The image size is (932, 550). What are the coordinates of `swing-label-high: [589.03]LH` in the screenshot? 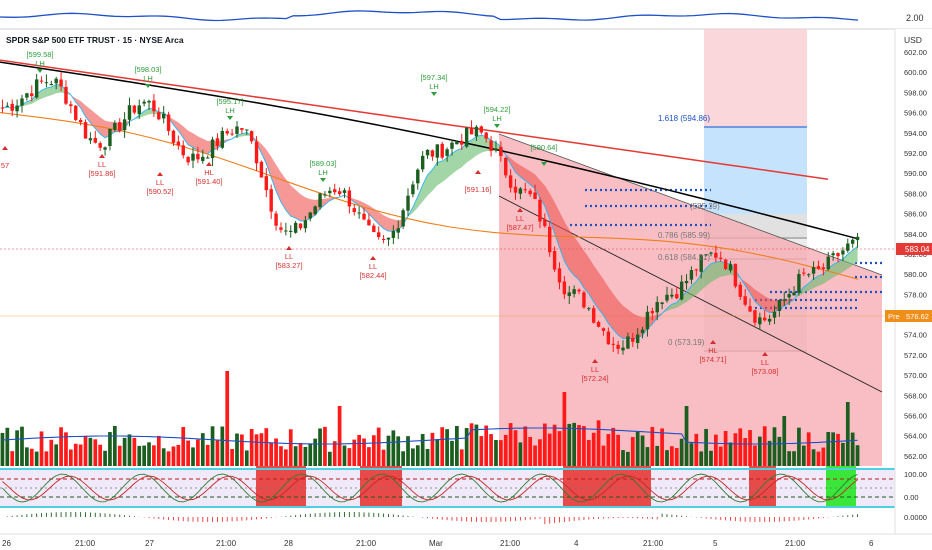 It's located at (323, 170).